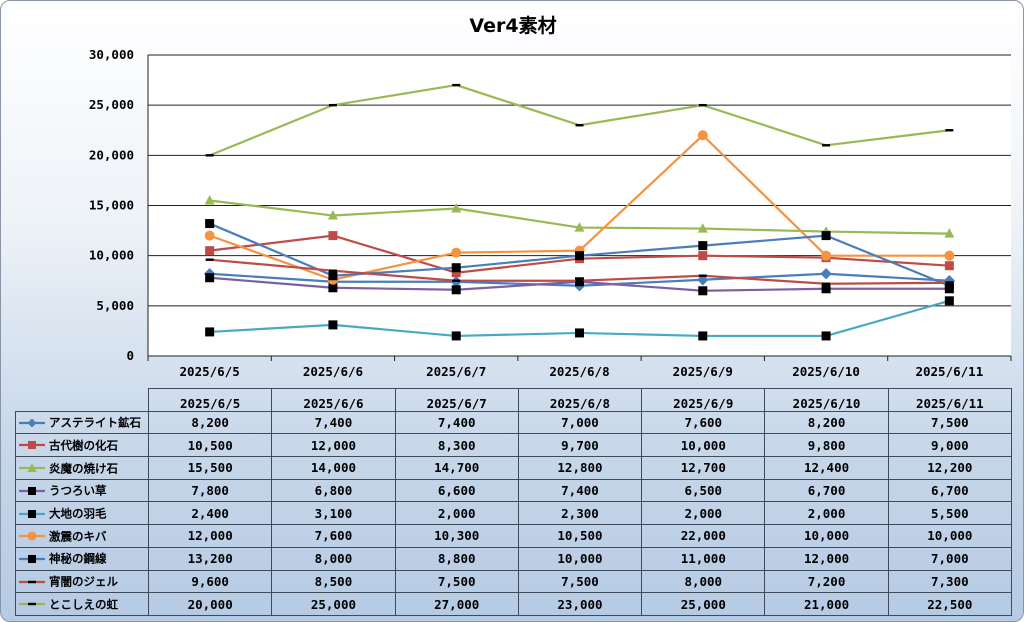 This screenshot has width=1024, height=622. What do you see at coordinates (333, 468) in the screenshot?
I see `table-cell: 14,000` at bounding box center [333, 468].